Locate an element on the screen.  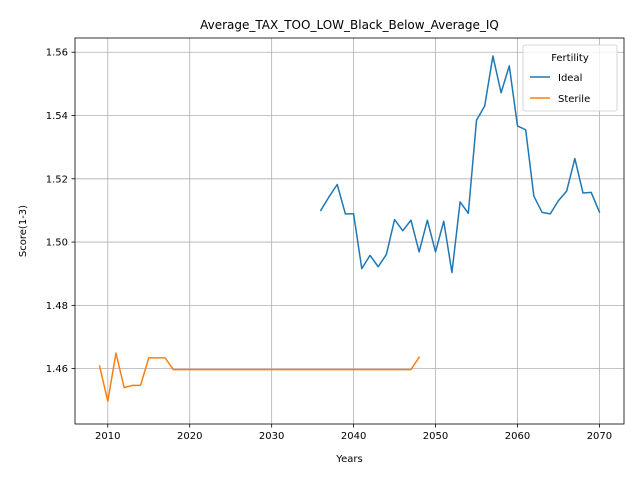
y-tick-label: 1.46 is located at coordinates (57, 369).